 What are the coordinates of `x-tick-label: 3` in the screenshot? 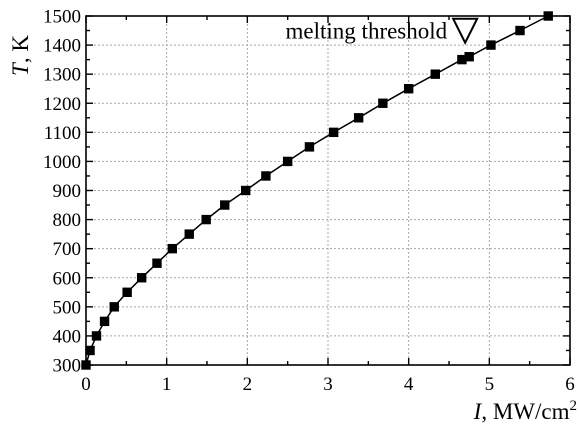 It's located at (328, 384).